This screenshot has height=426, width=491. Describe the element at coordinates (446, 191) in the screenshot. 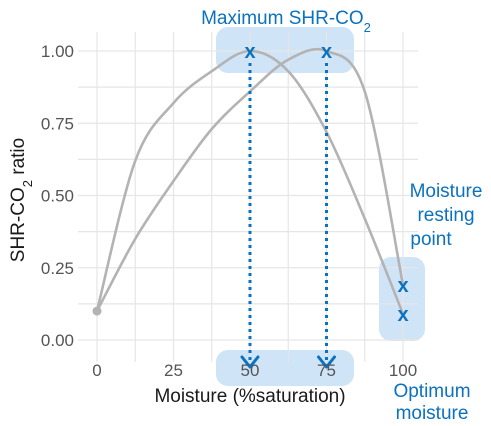

I see `resting-annotation-line-1: Moisture` at that location.